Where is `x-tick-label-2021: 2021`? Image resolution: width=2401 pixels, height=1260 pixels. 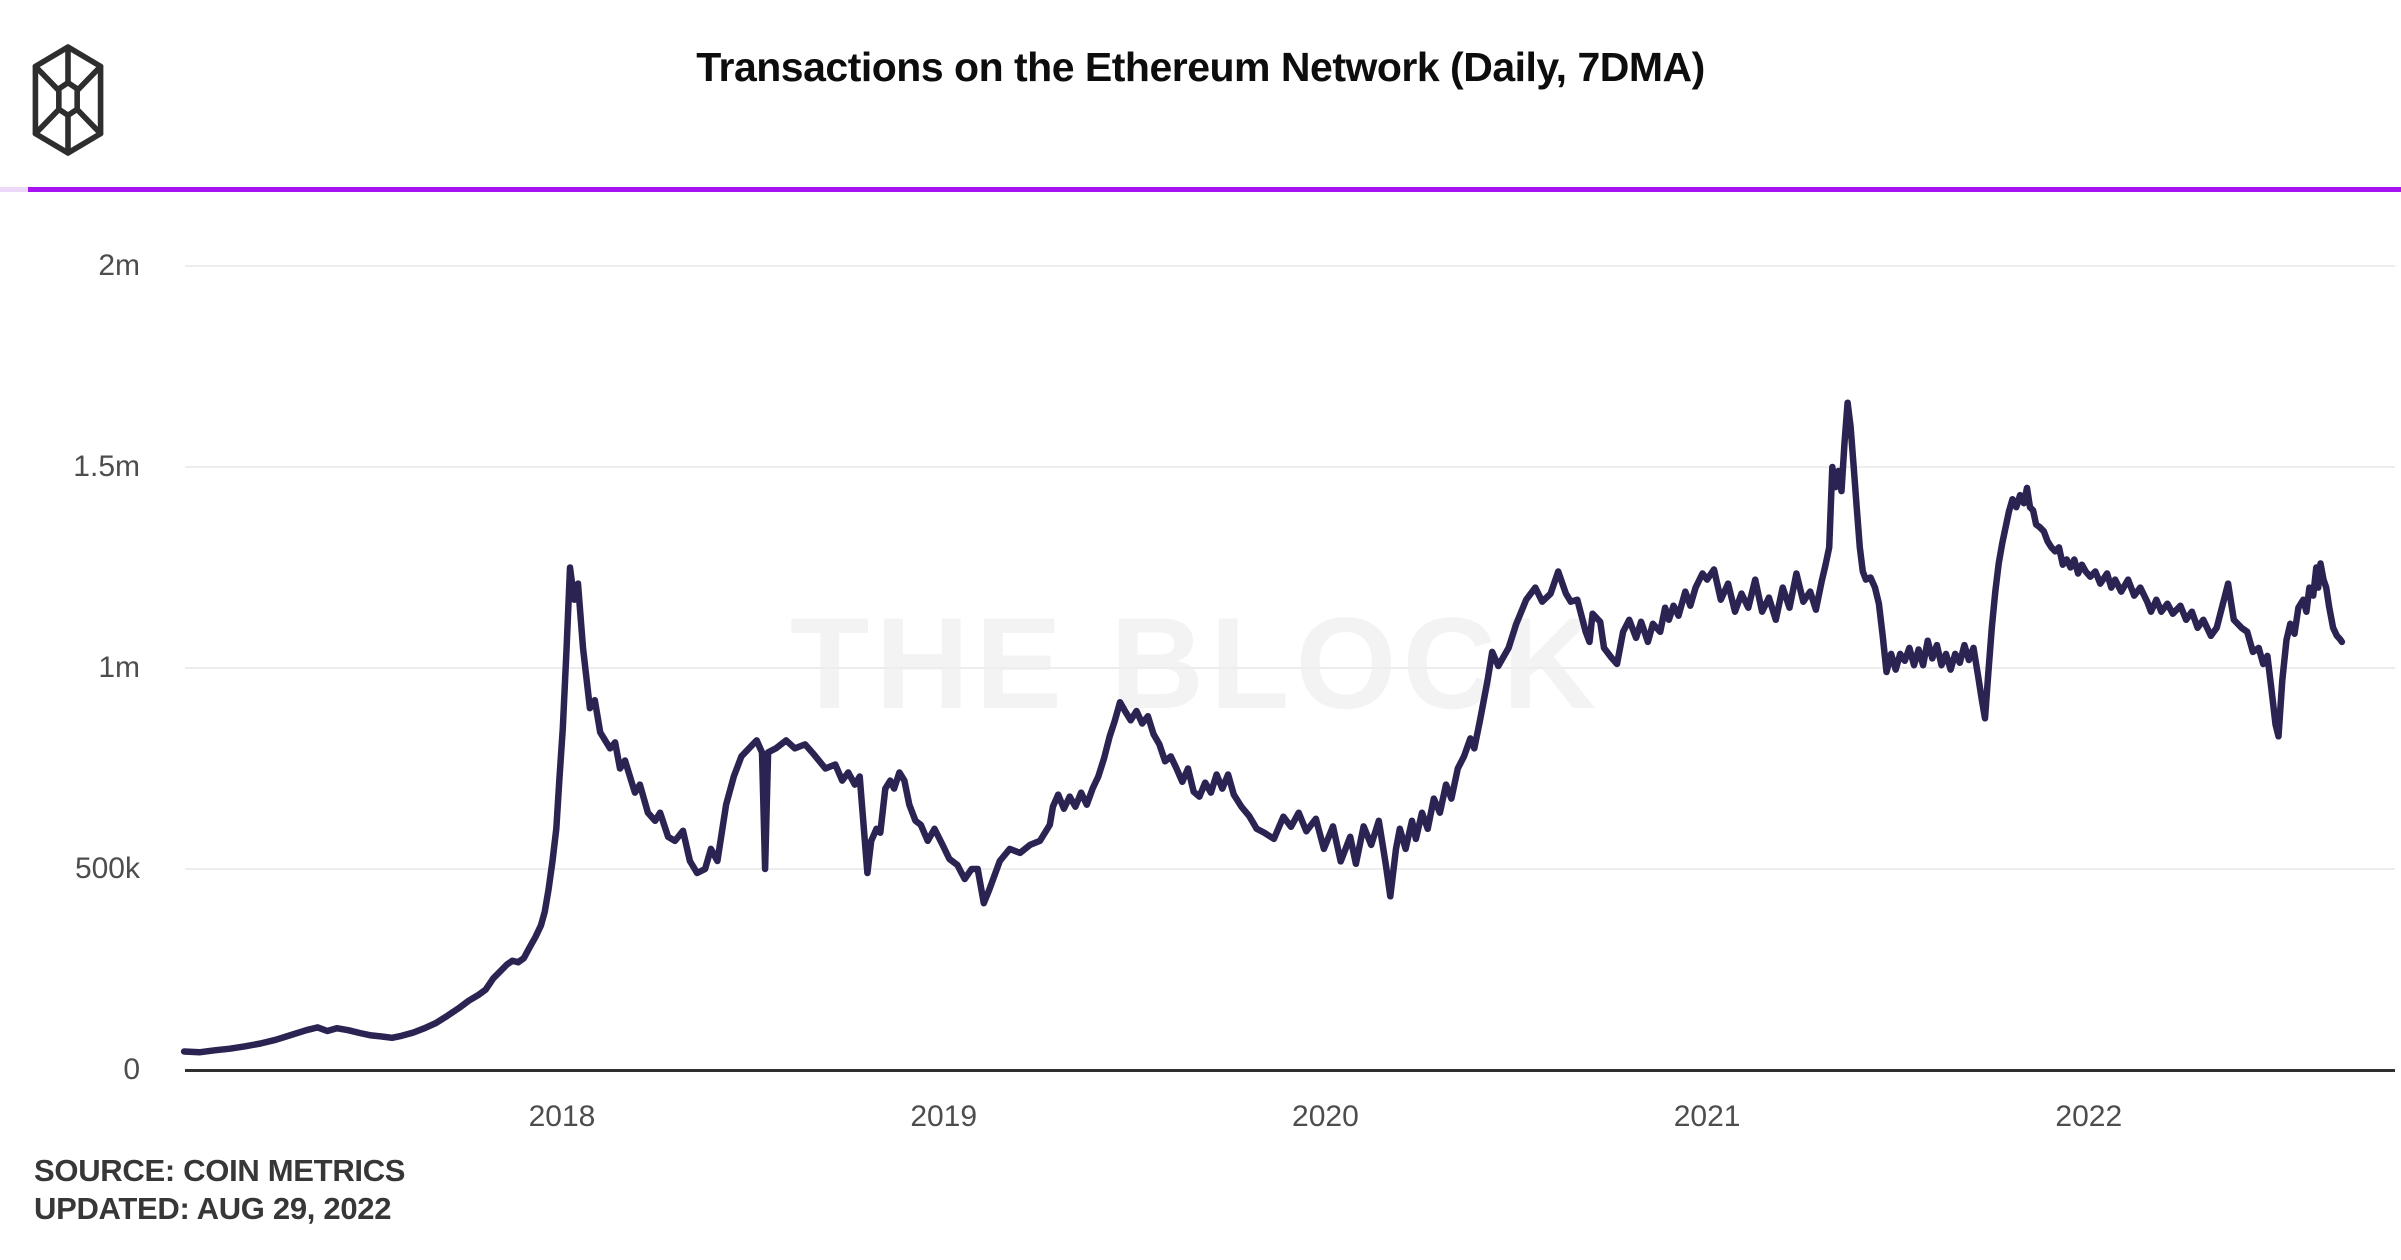
x-tick-label-2021: 2021 is located at coordinates (1707, 1116).